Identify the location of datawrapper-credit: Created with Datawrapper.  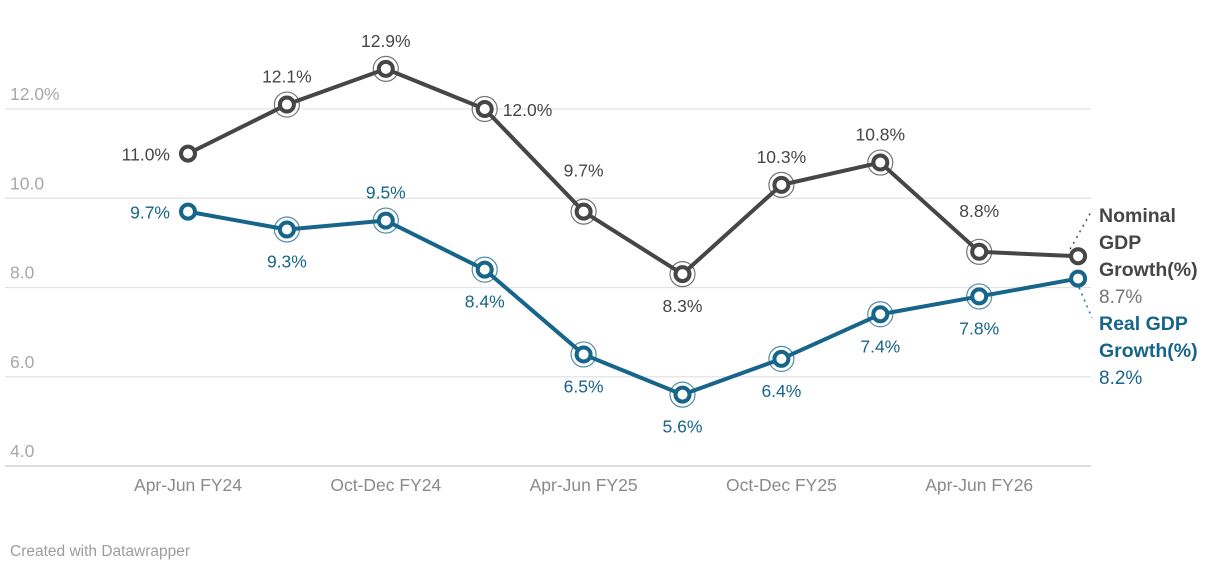
(100, 551).